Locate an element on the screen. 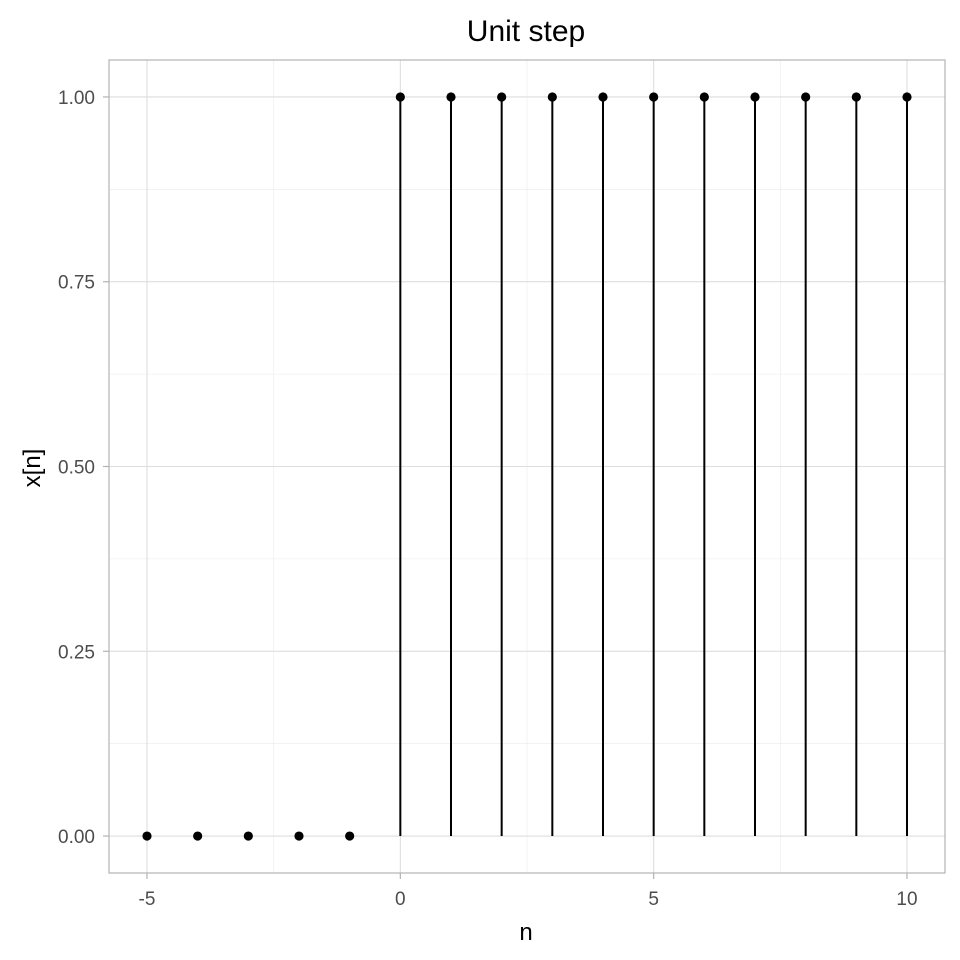 Image resolution: width=960 pixels, height=960 pixels. y-tick-label: 1.00 is located at coordinates (76, 98).